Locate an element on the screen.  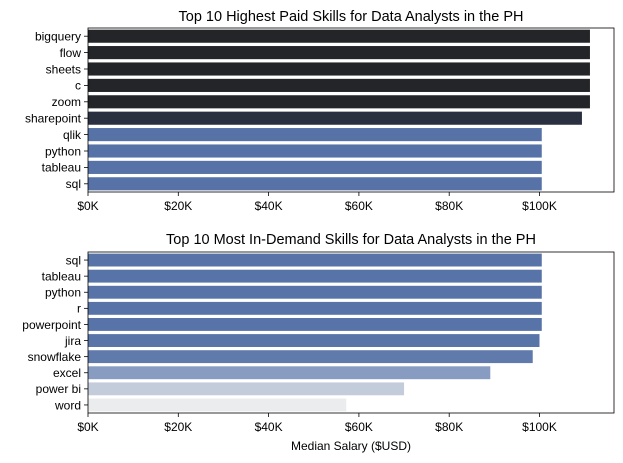
bar-qlik is located at coordinates (315, 135).